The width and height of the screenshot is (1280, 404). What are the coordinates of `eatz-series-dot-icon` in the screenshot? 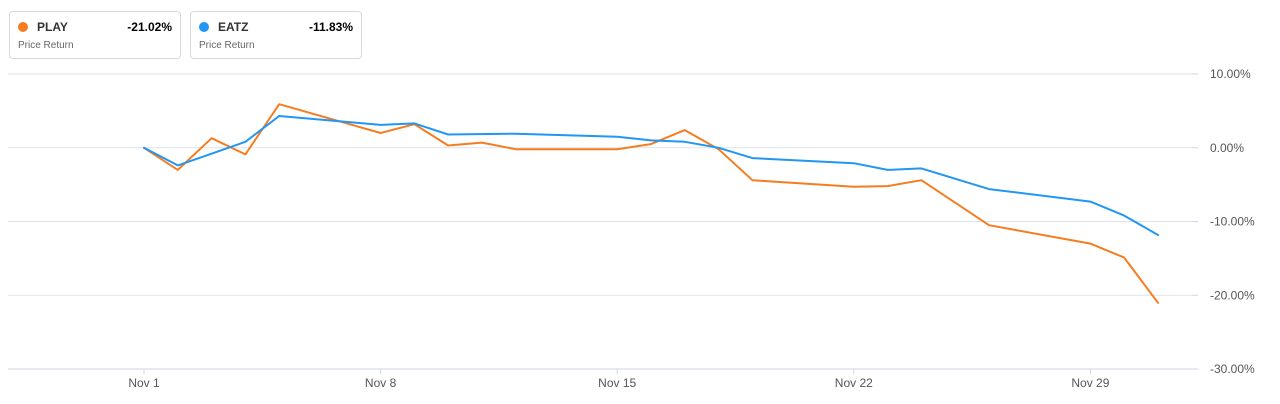 It's located at (204, 27).